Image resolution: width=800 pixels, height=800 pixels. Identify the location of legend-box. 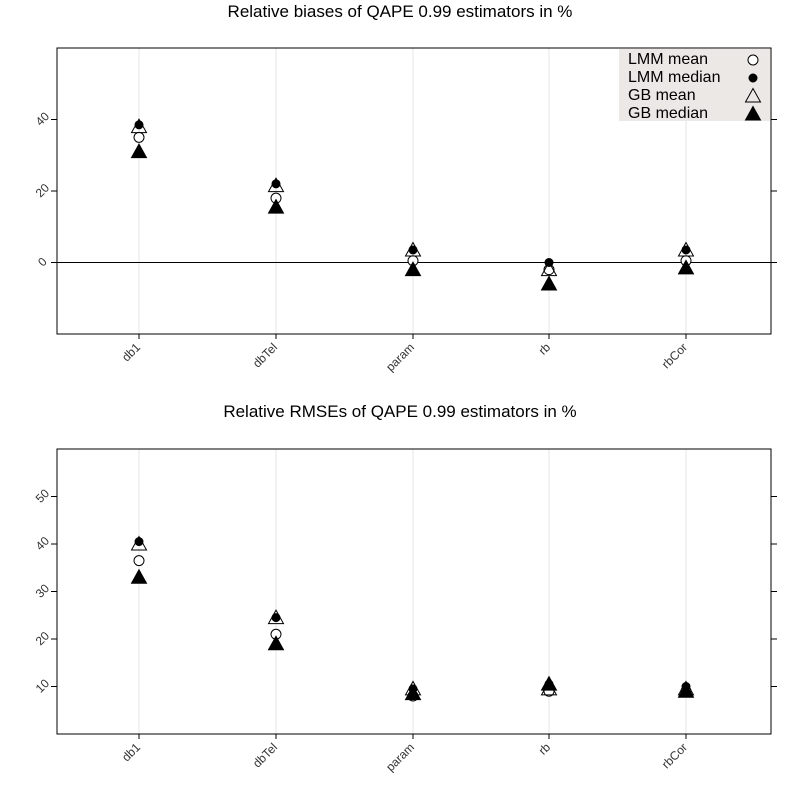
(694, 85).